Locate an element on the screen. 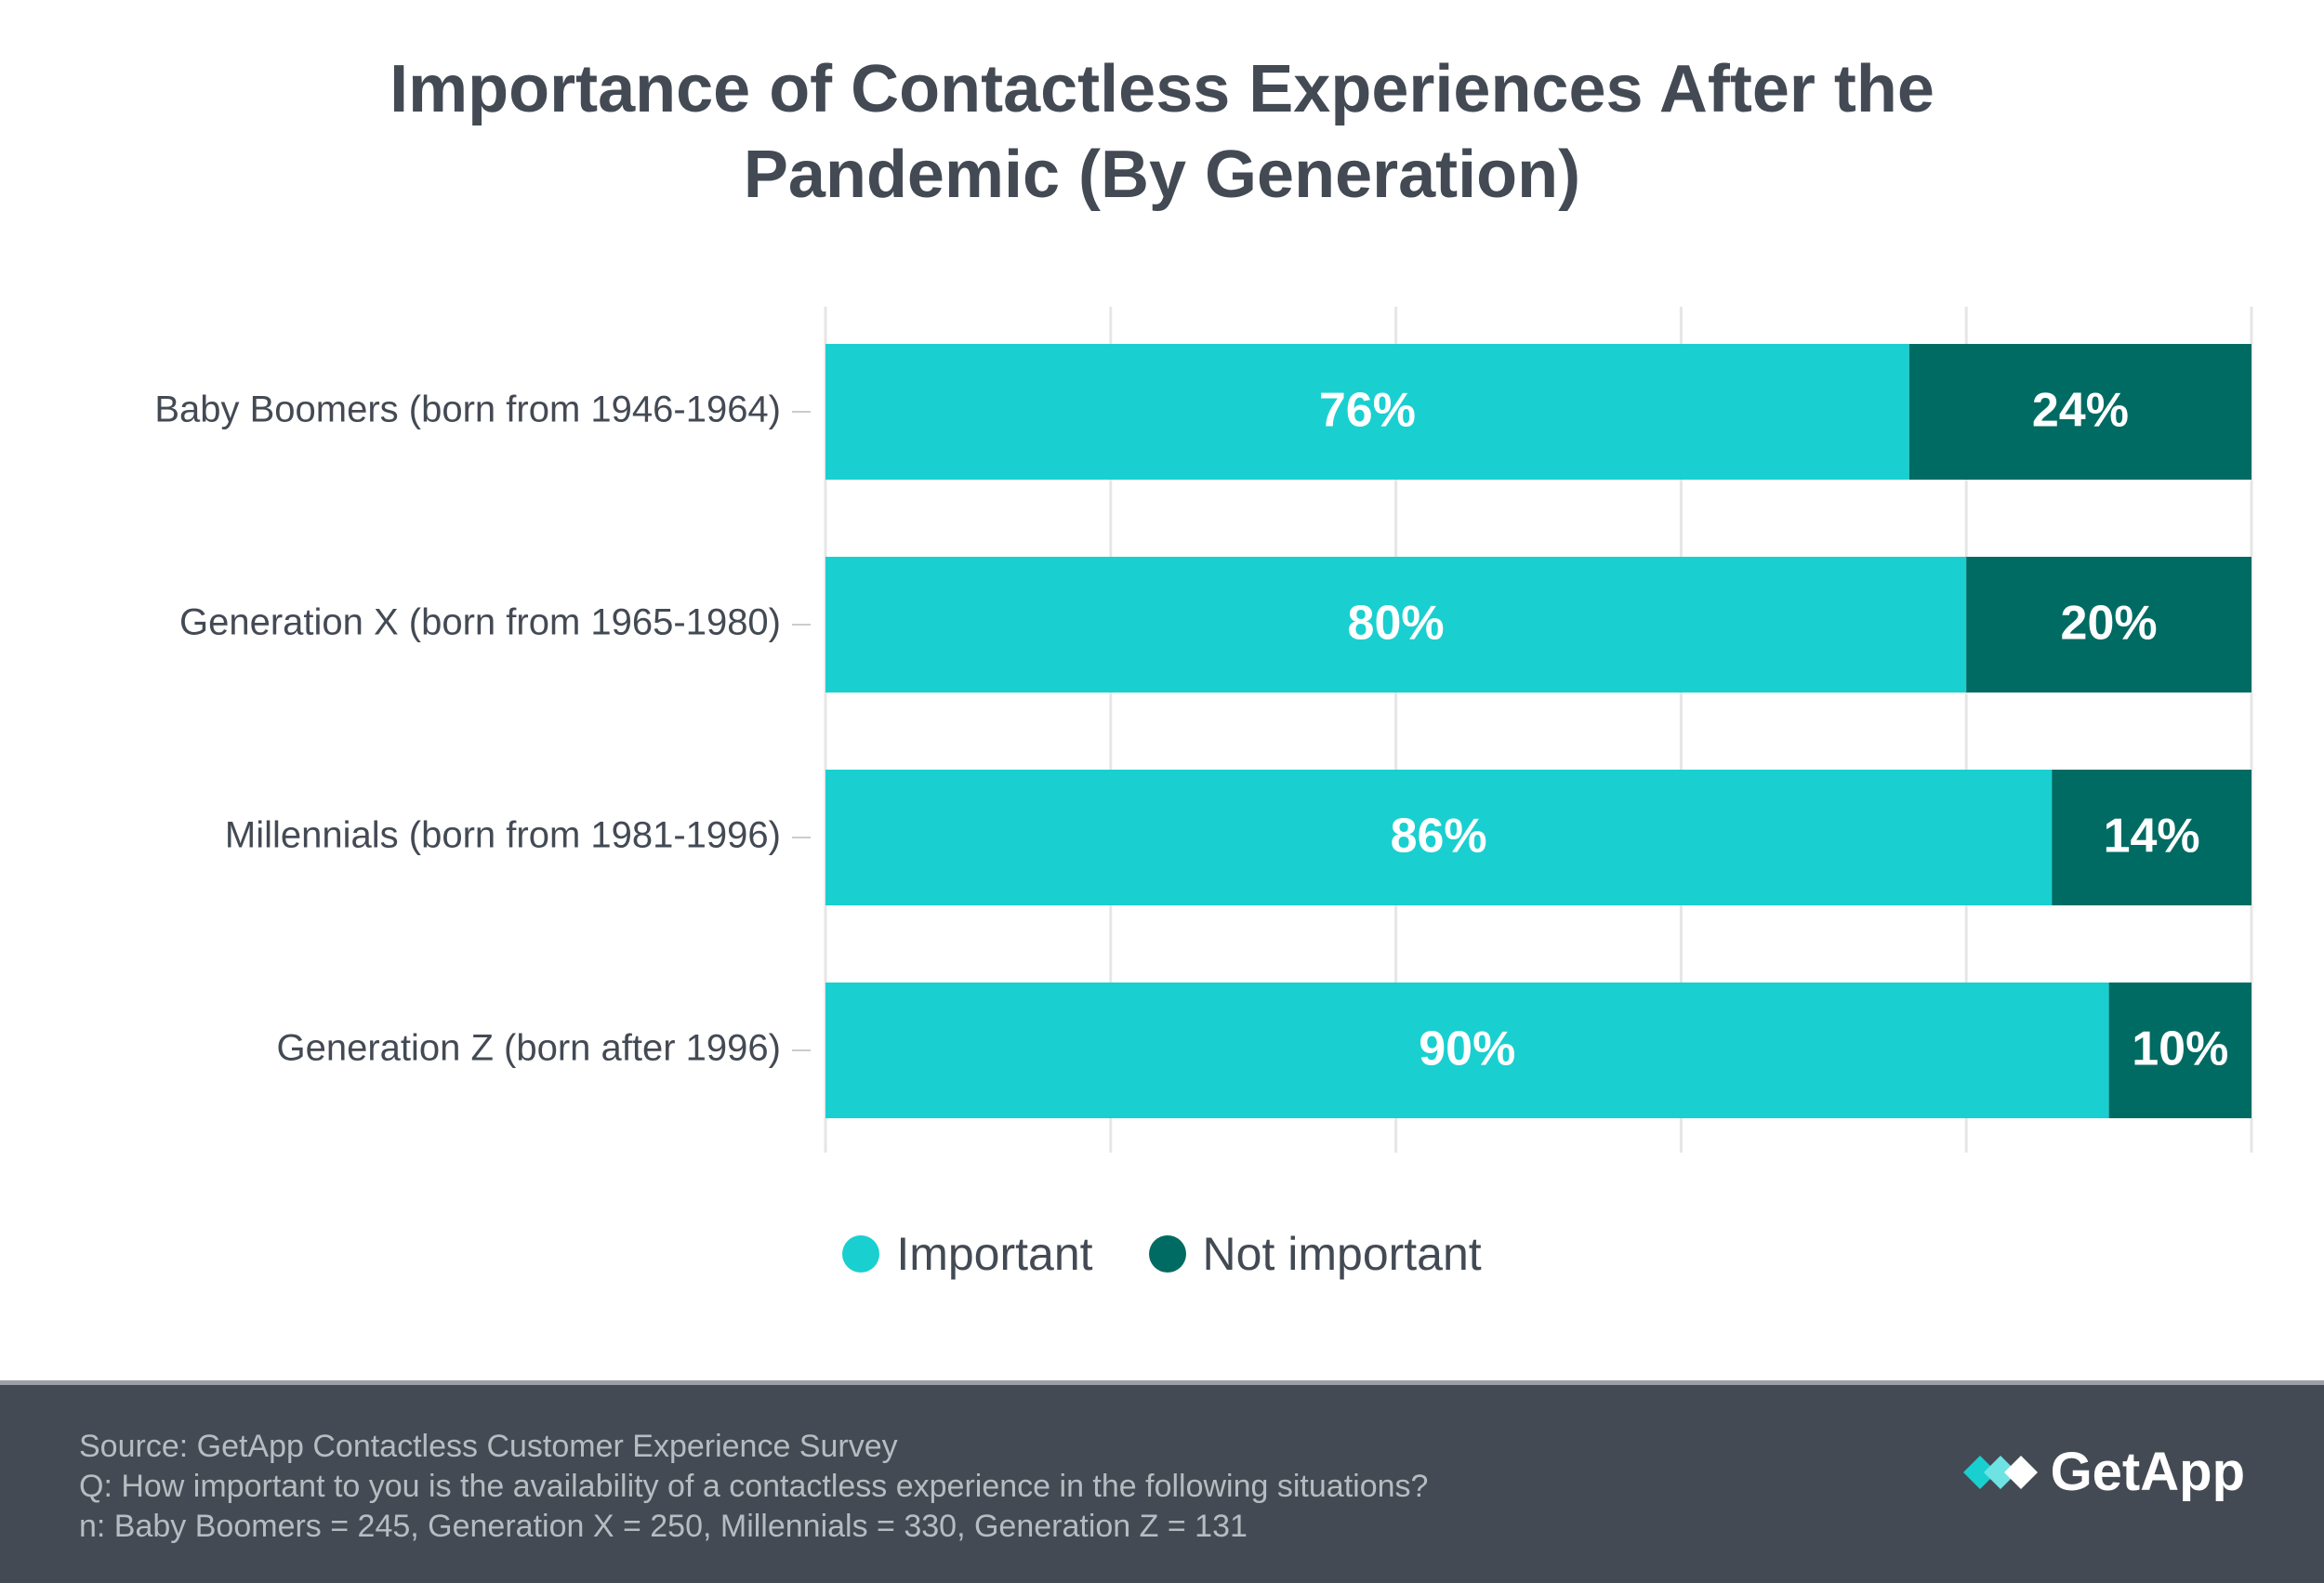  chart-title-line-2: Pandemic (By Generation) is located at coordinates (1162, 175).